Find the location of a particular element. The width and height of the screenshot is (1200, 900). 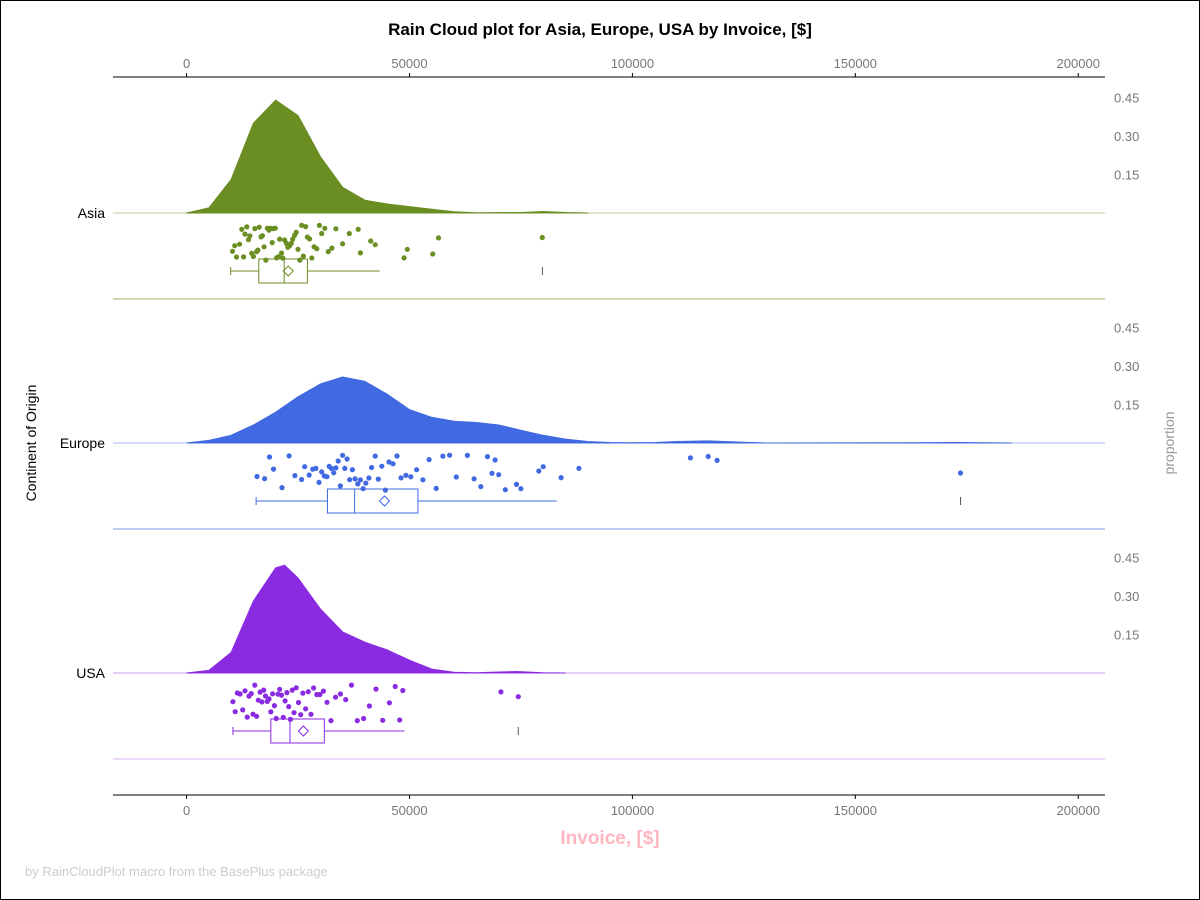

top-x-tick-label: 150000 is located at coordinates (855, 63).